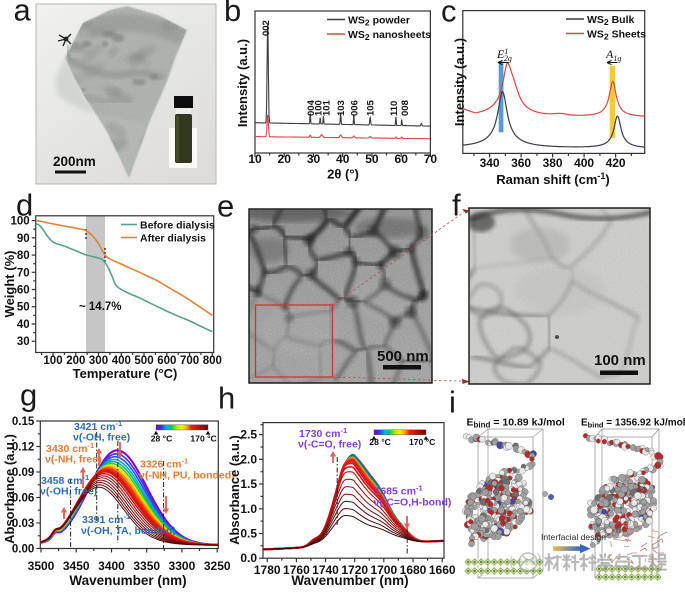  Describe the element at coordinates (128, 531) in the screenshot. I see `svg-text: ν(-OH, TA, bonded)` at that location.